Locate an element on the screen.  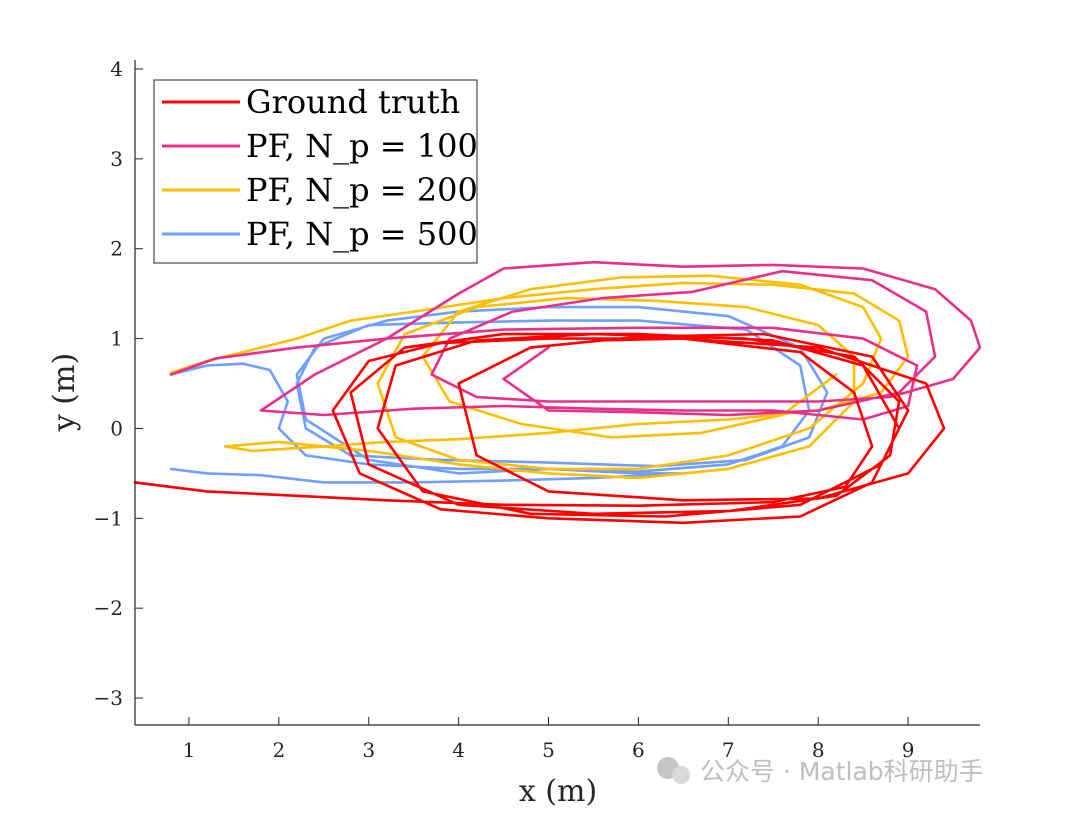
x-tick-label: 8 is located at coordinates (818, 750).